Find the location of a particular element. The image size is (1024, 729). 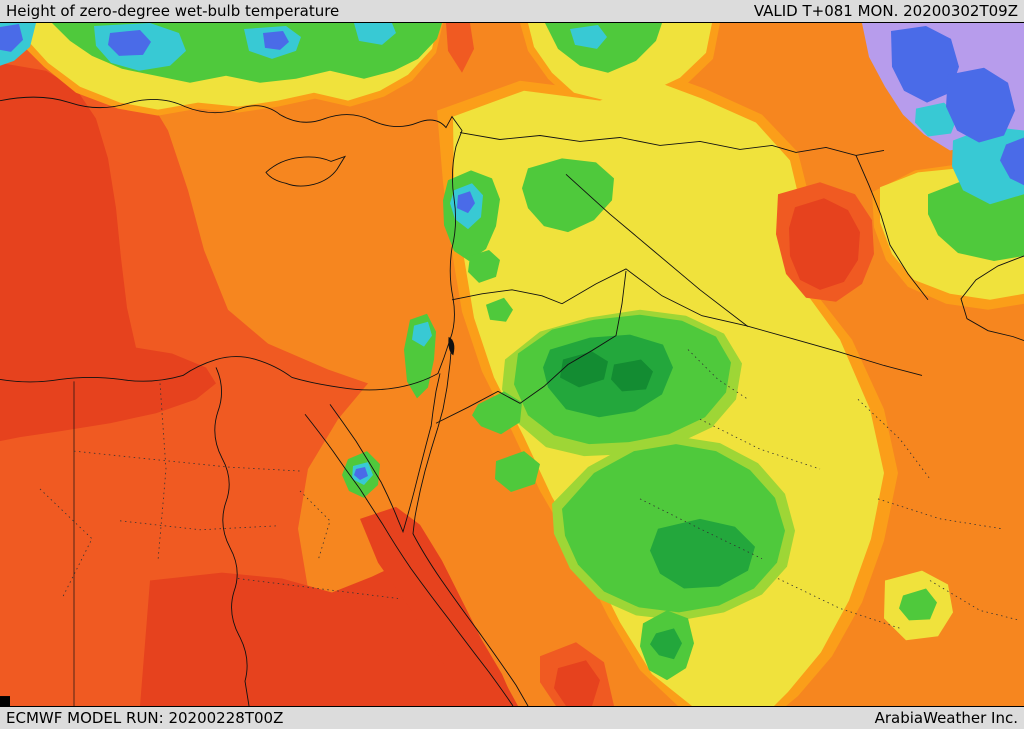

contour-layer-darkgreen is located at coordinates (649, 497).